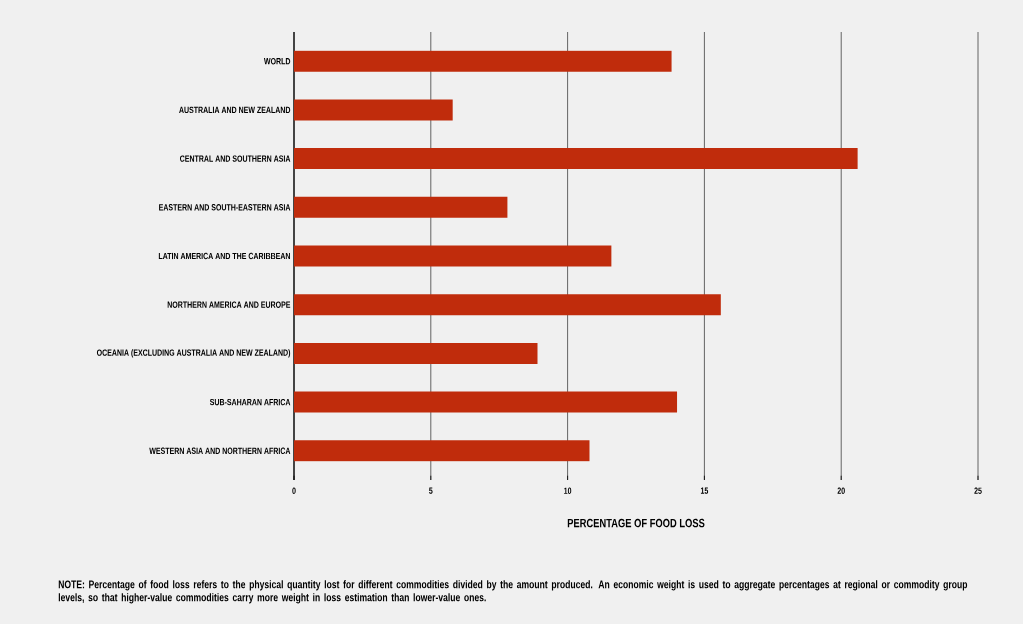  Describe the element at coordinates (193, 353) in the screenshot. I see `y-tick-label: OCEANIA (EXCLUDING AUSTRALIA AND NEW ZEALAND)` at that location.